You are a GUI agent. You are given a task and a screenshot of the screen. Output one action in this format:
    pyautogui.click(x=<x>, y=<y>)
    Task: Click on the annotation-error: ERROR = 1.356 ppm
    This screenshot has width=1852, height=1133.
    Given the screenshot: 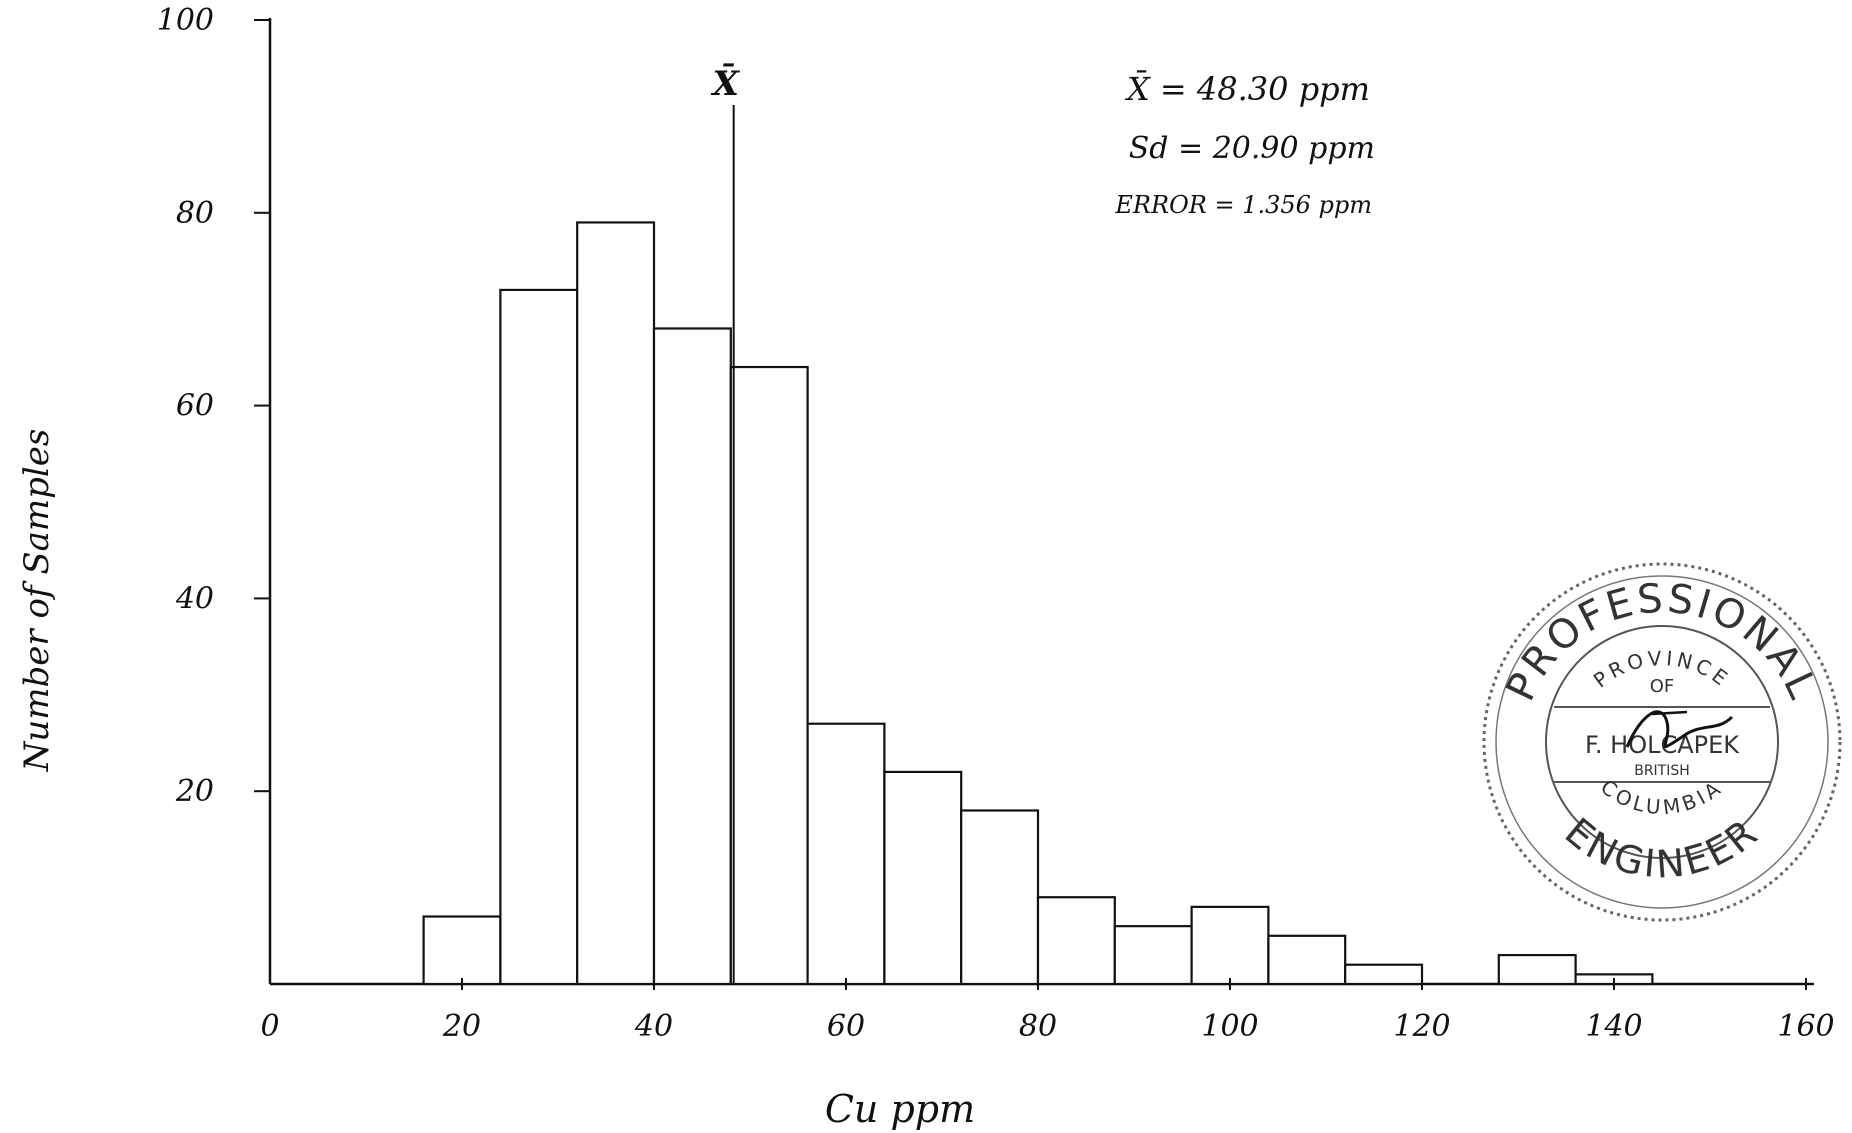 What is the action you would take?
    pyautogui.click(x=1243, y=205)
    